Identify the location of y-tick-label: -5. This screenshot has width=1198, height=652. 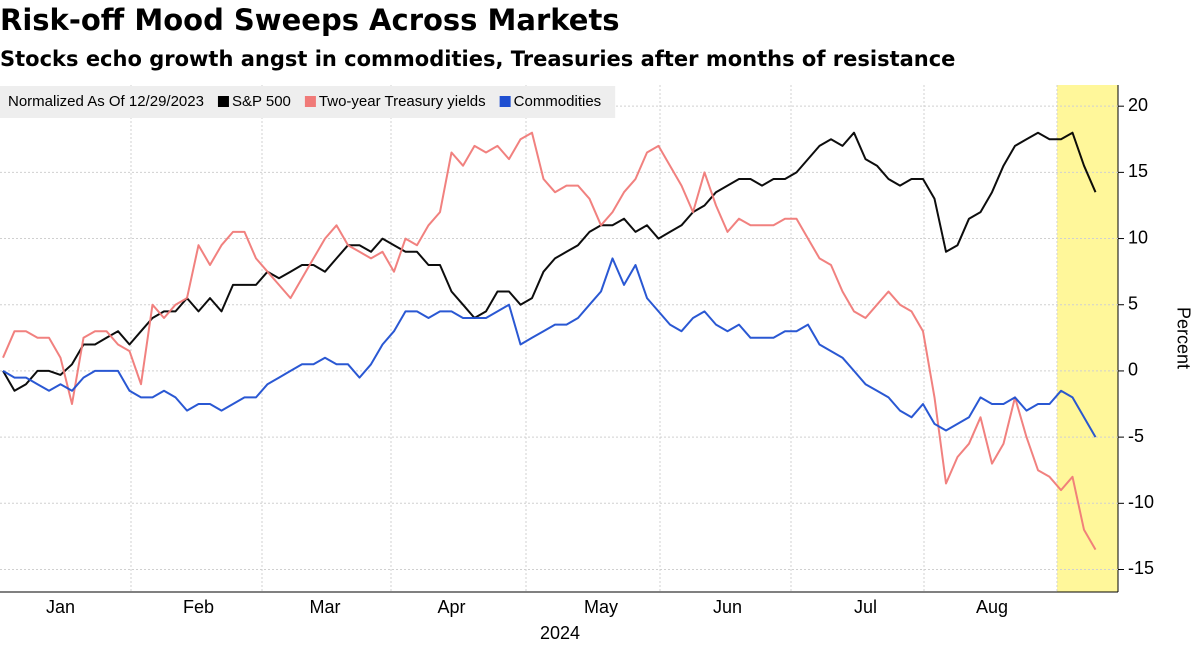
(1136, 436).